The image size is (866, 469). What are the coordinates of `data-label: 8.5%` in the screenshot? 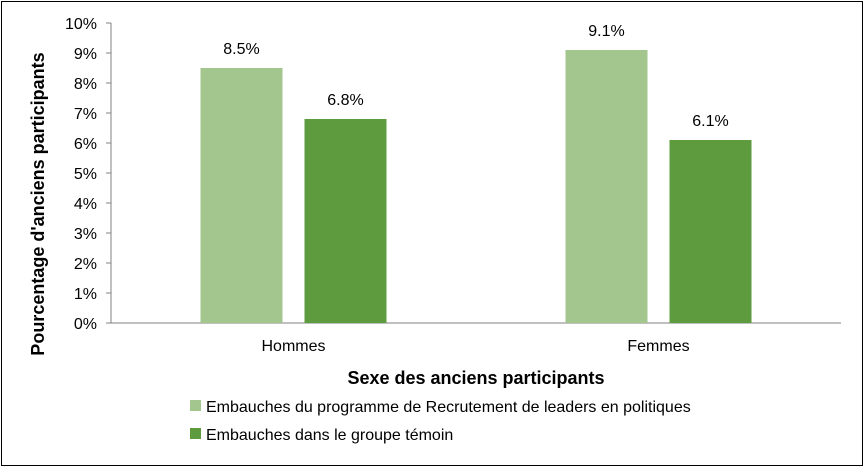 It's located at (241, 49).